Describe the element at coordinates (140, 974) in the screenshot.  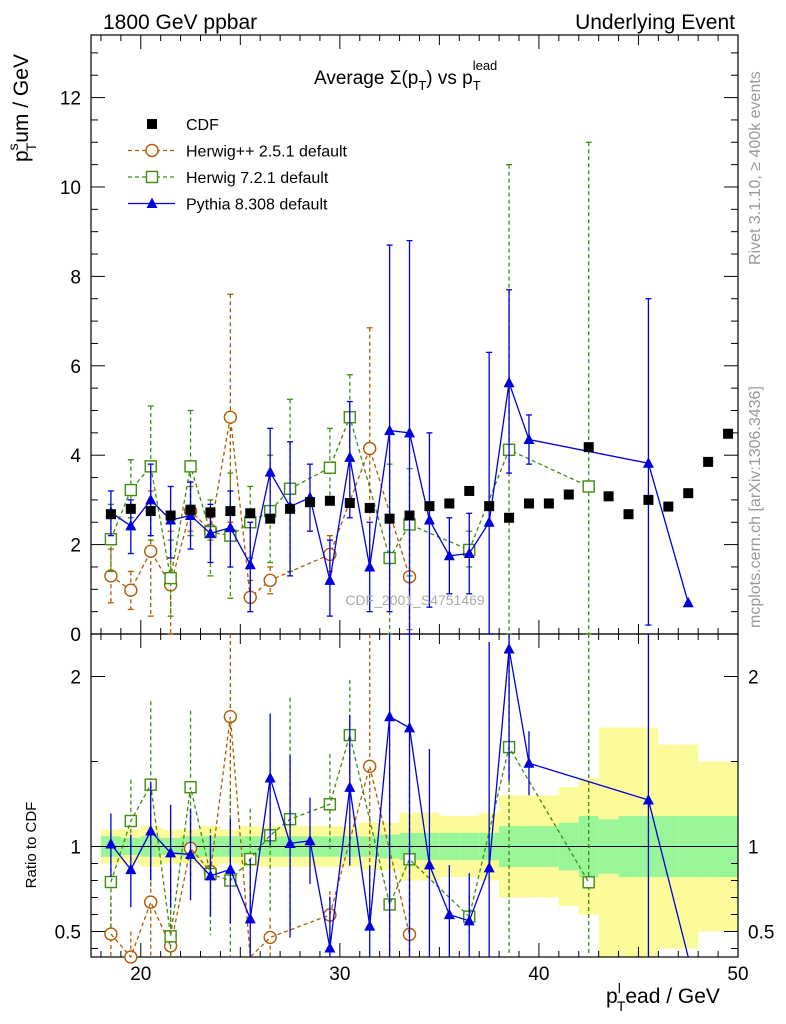
I see `x-tick-label: 20` at that location.